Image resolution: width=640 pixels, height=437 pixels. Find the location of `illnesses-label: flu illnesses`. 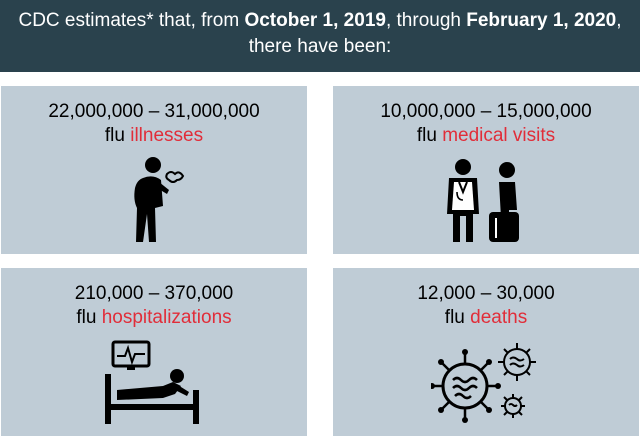

illnesses-label: flu illnesses is located at coordinates (154, 136).